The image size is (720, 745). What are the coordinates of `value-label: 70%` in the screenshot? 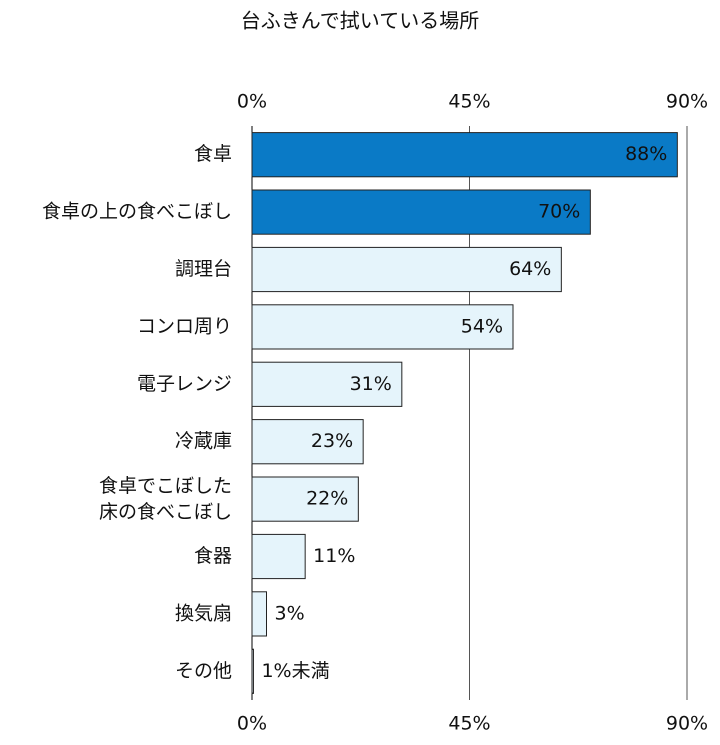 It's located at (559, 212).